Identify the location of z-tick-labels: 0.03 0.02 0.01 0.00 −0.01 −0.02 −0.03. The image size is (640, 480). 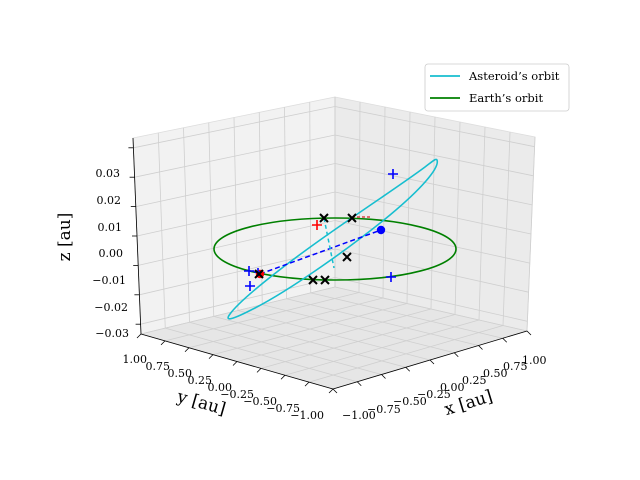
(110, 253).